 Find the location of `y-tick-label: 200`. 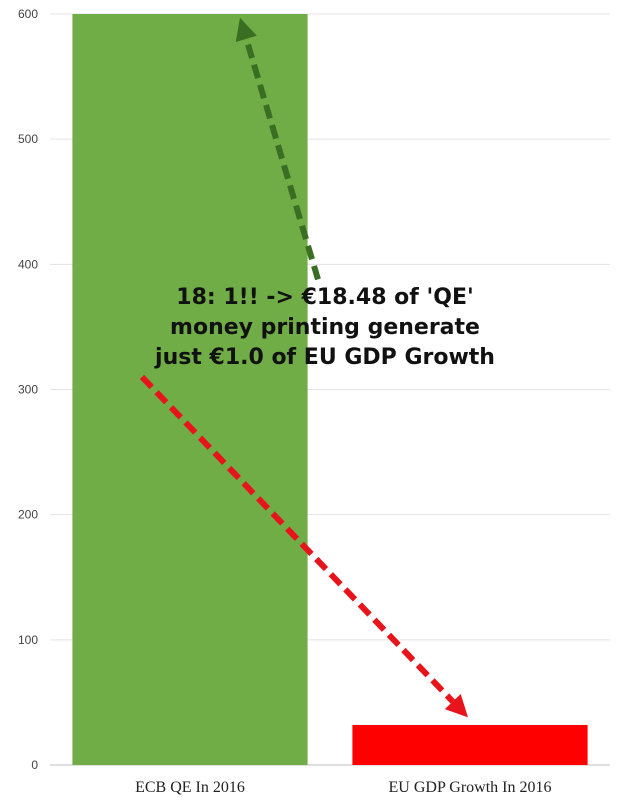

y-tick-label: 200 is located at coordinates (28, 515).